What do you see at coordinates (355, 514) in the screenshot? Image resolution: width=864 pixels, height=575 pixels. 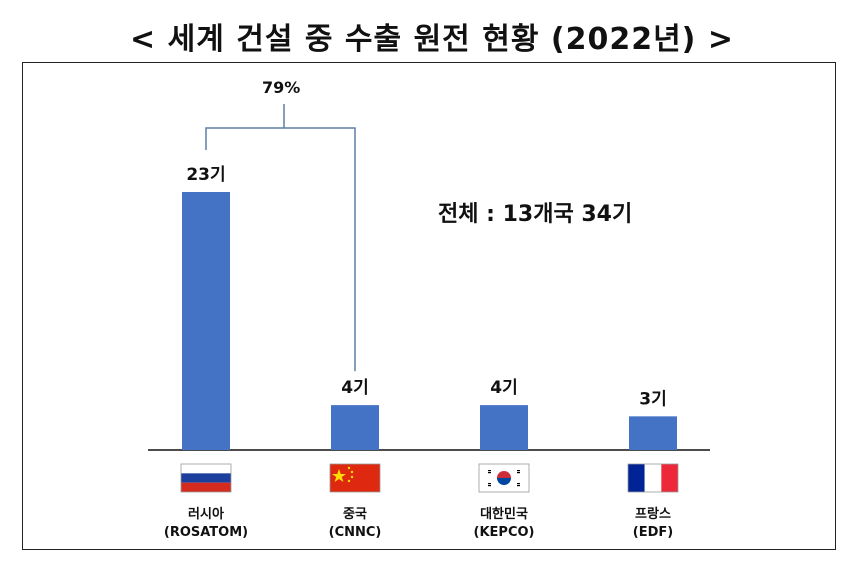 I see `category-label-1: 중국` at bounding box center [355, 514].